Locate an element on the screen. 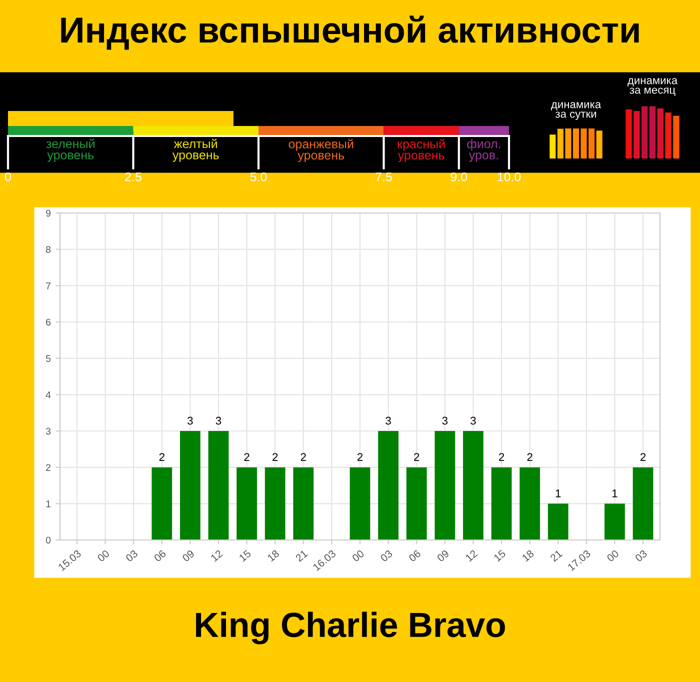 This screenshot has width=700, height=682. band-label: фиол. уров. is located at coordinates (483, 150).